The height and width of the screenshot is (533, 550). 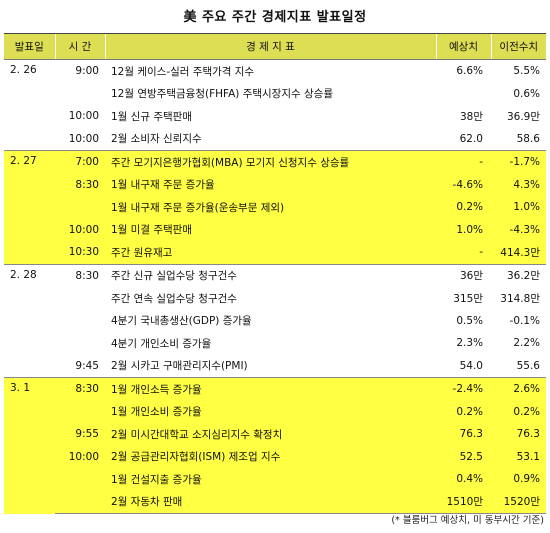 What do you see at coordinates (270, 456) in the screenshot?
I see `indicator-cell: 2월 공급관리자협회(ISM) 제조업 지수` at bounding box center [270, 456].